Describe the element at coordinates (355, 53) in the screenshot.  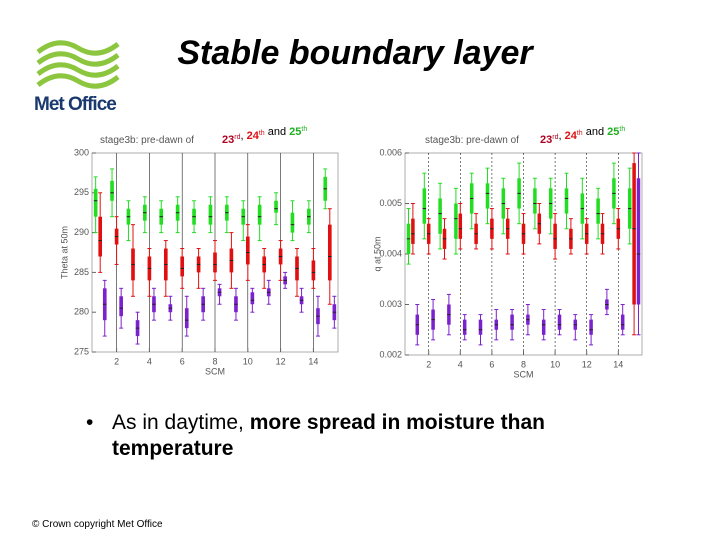
I see `slide-title: Stable boundary layer` at that location.